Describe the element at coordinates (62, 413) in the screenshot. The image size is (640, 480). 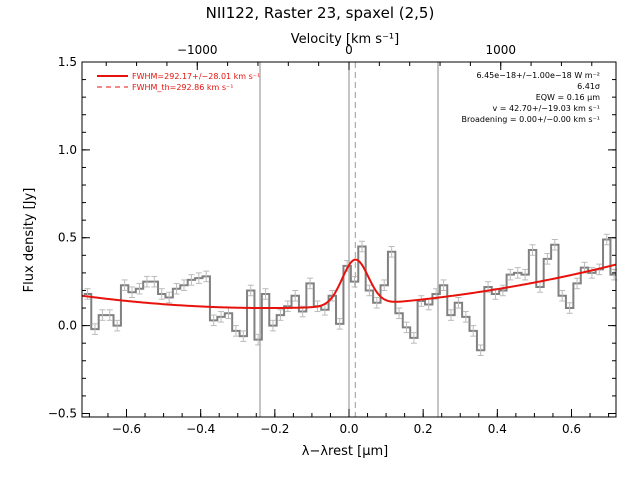
I see `y-tick-label: −0.5` at that location.